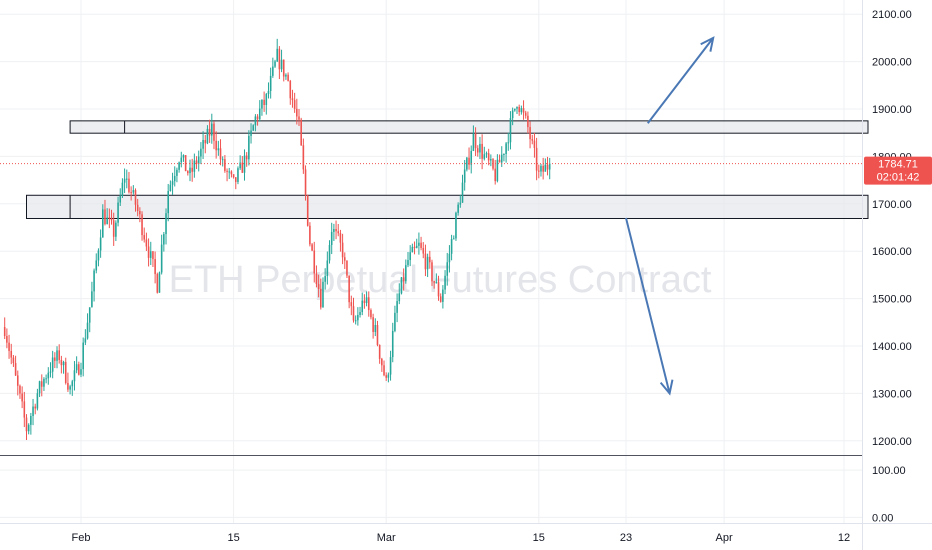  What do you see at coordinates (898, 170) in the screenshot?
I see `last-price-tag-background` at bounding box center [898, 170].